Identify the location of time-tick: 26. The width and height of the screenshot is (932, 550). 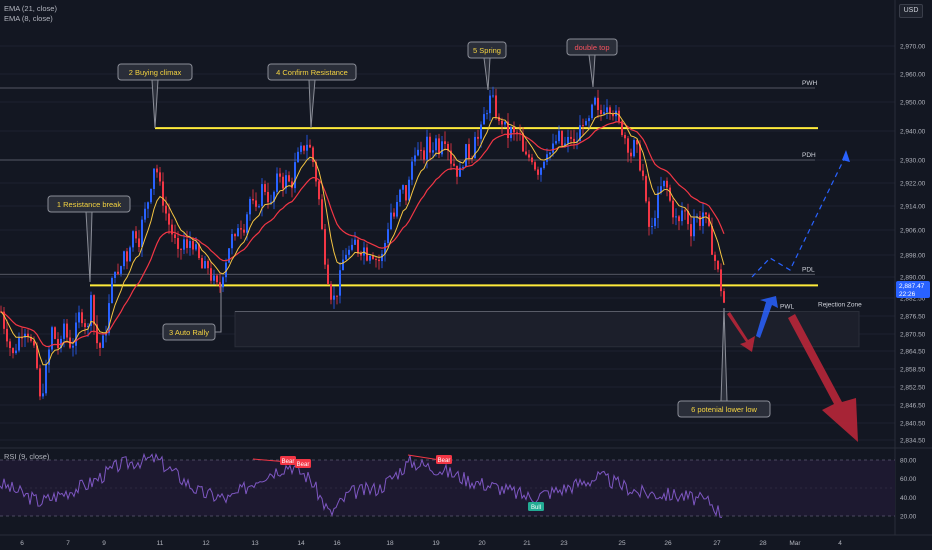
(668, 543).